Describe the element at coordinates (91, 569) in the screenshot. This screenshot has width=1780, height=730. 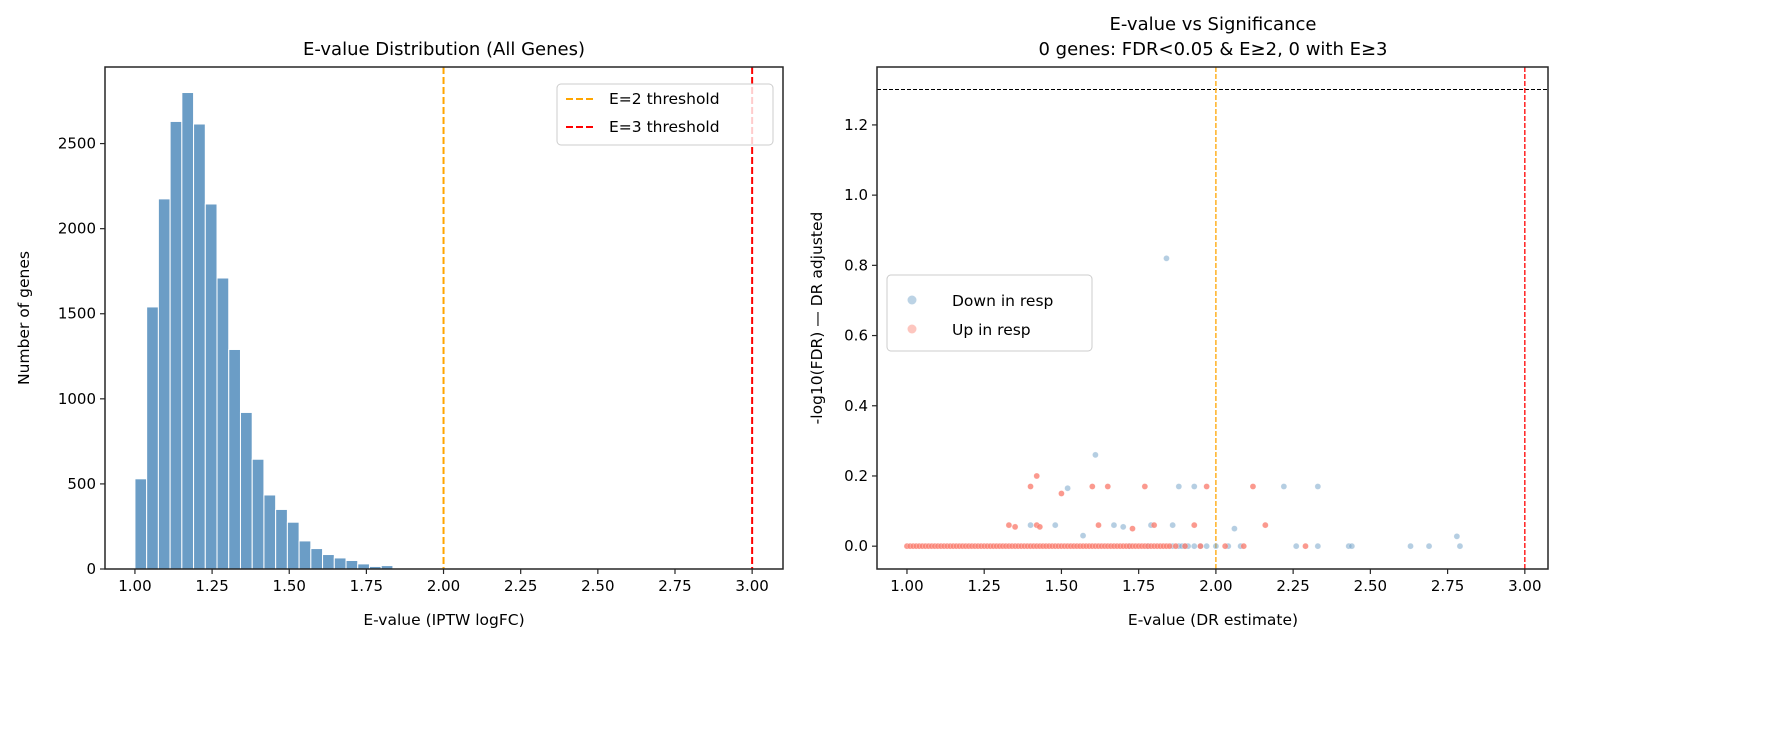
I see `histogram-y-tick-label: 0` at that location.